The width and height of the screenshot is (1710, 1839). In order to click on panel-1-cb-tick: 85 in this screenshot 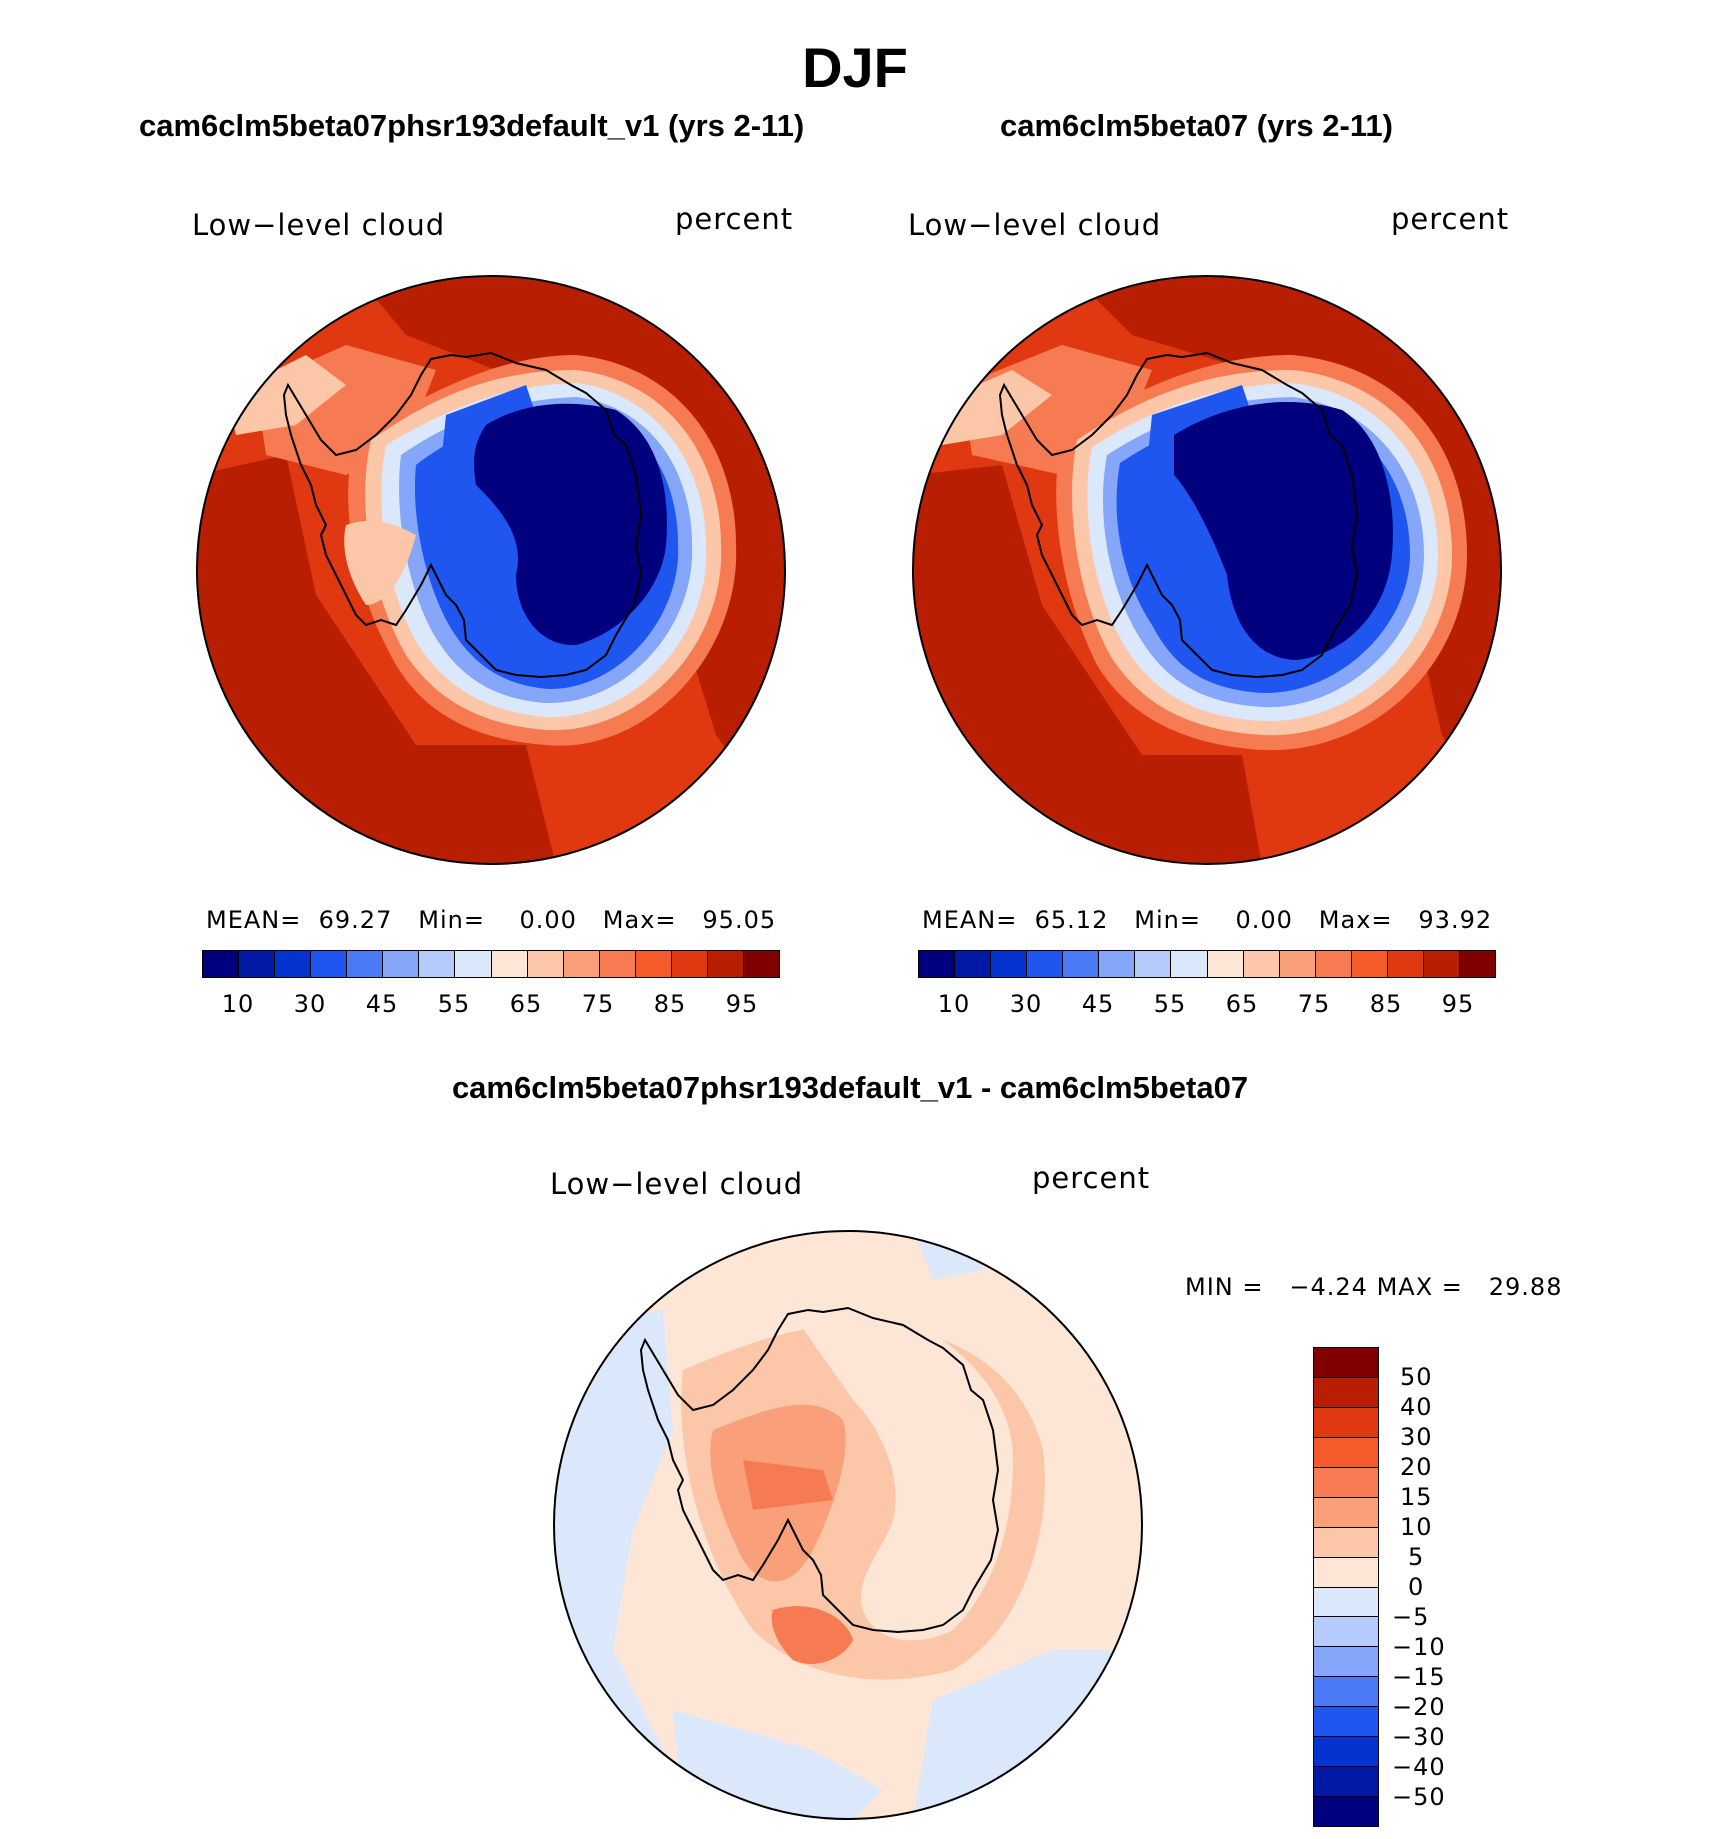, I will do `click(670, 1004)`.